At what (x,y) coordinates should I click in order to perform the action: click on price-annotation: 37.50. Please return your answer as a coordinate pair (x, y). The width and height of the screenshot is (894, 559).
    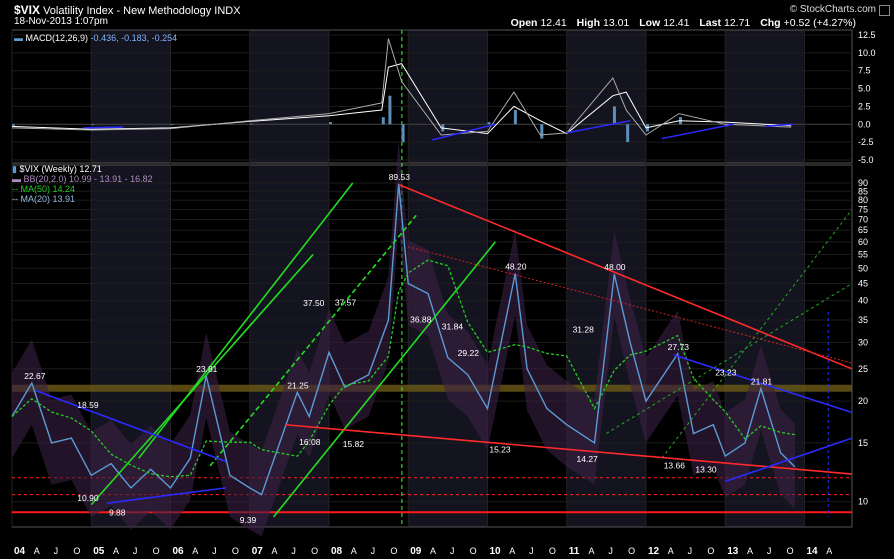
    Looking at the image, I should click on (314, 303).